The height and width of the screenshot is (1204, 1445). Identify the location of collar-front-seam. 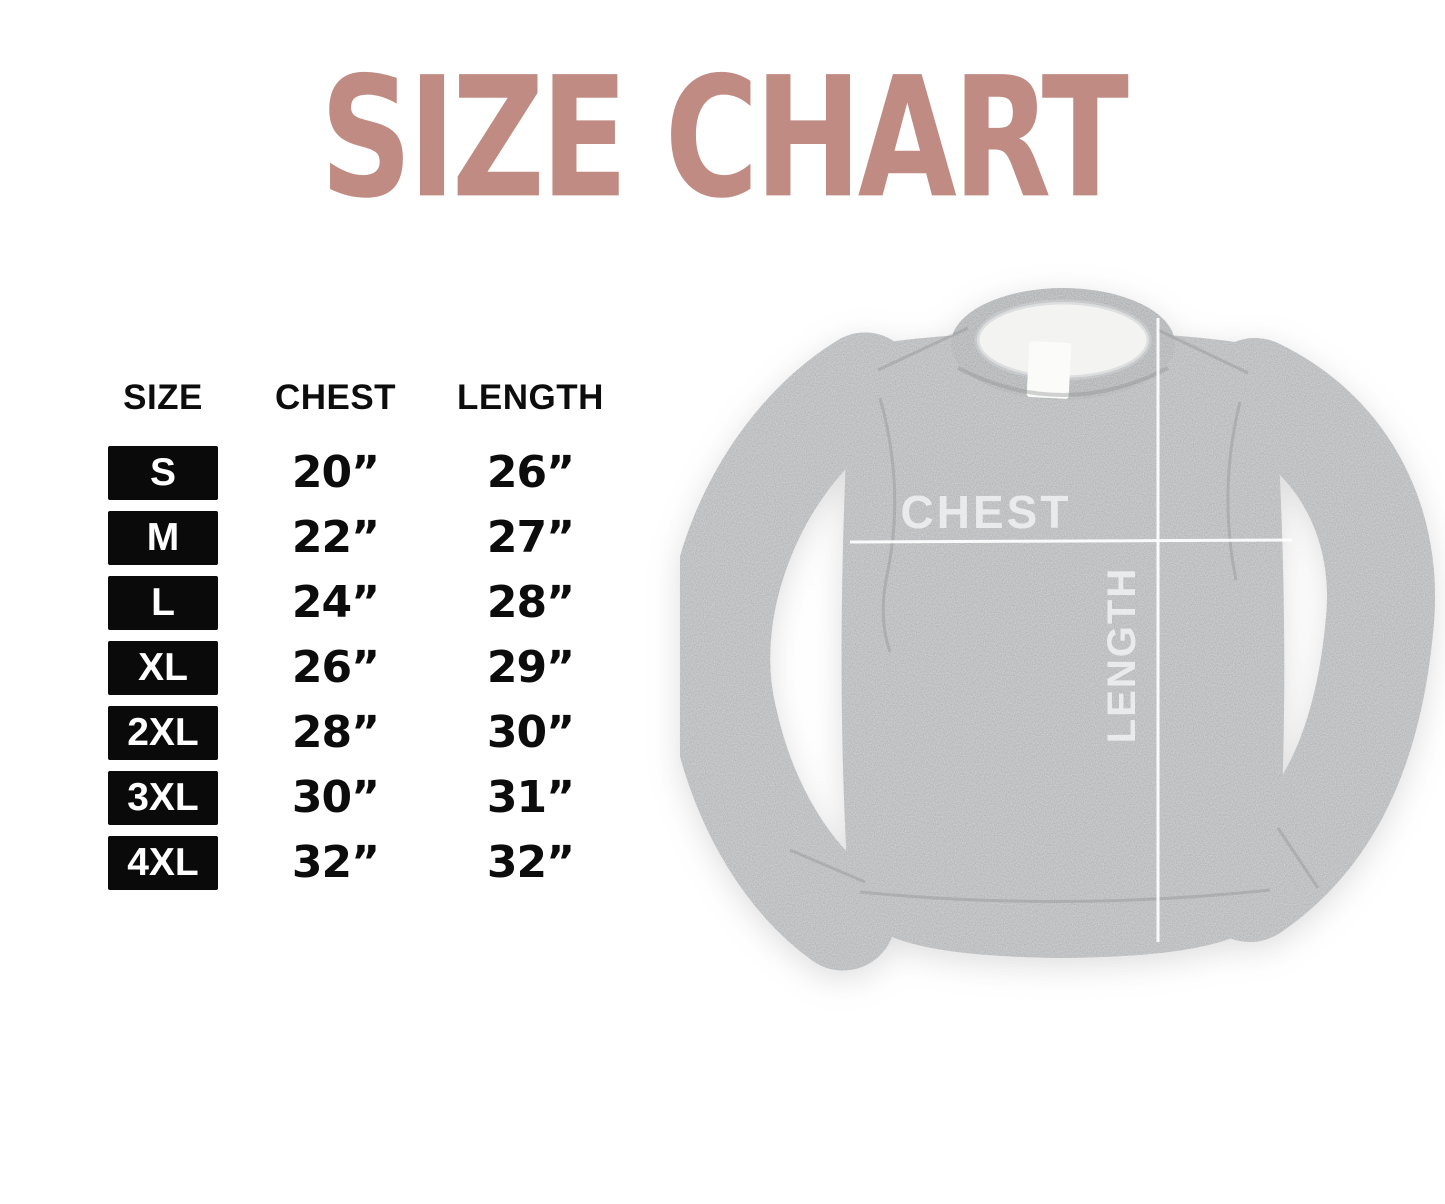
(1063, 381).